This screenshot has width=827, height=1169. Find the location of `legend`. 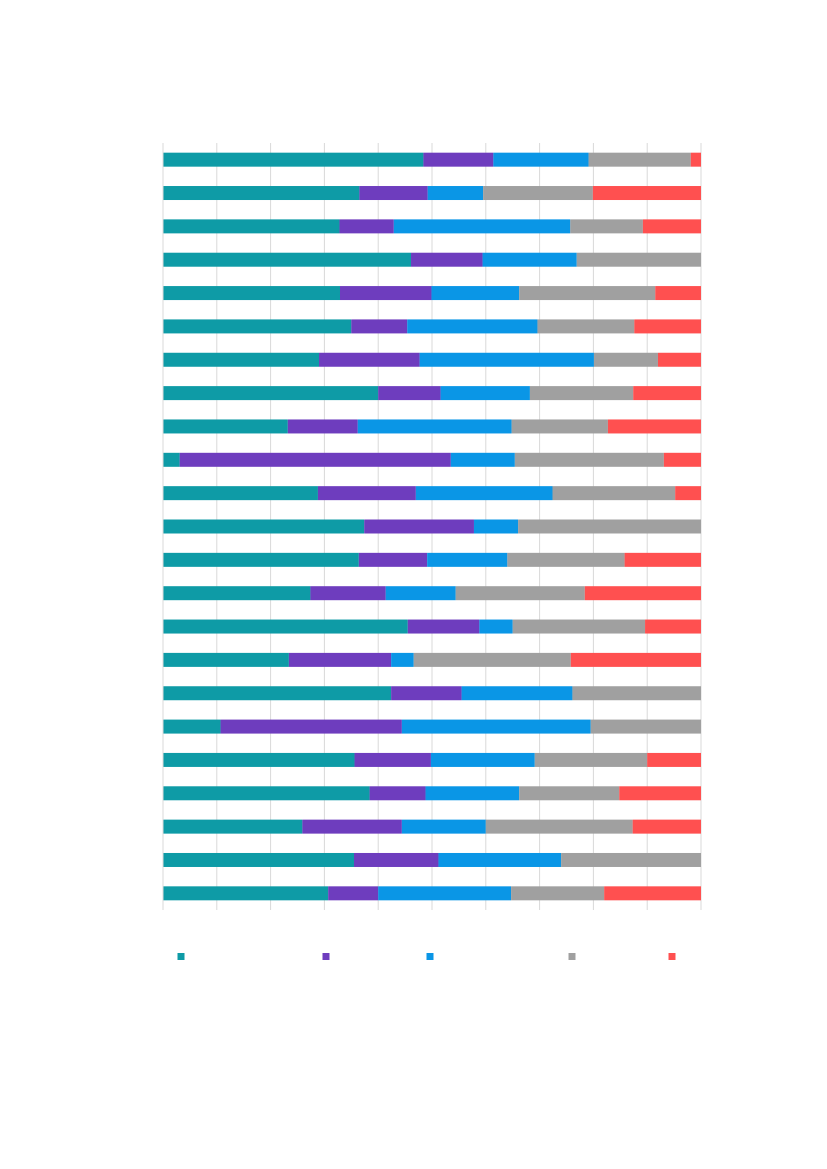

legend is located at coordinates (426, 956).